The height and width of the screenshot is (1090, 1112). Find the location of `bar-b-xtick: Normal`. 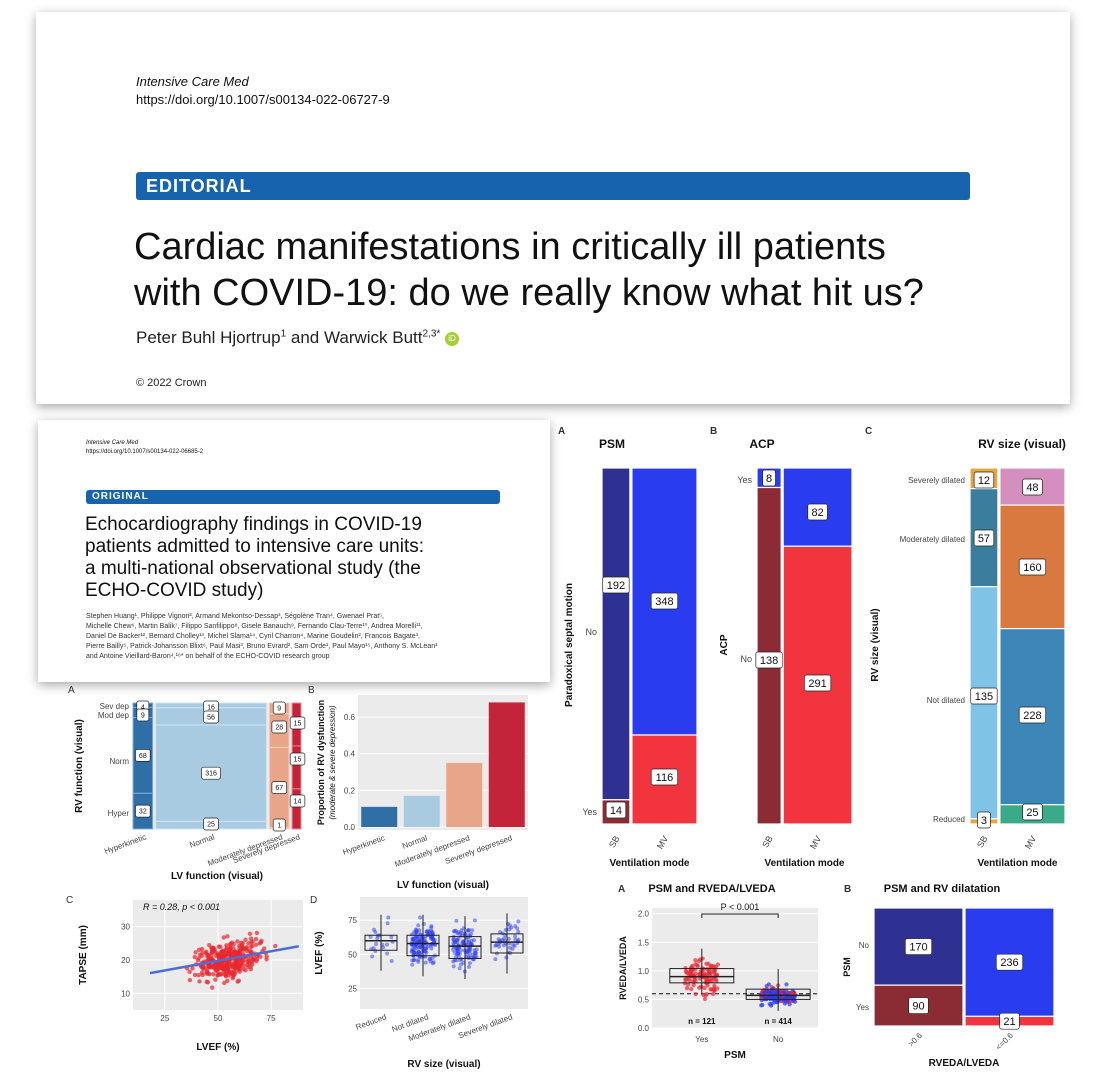

bar-b-xtick: Normal is located at coordinates (415, 841).